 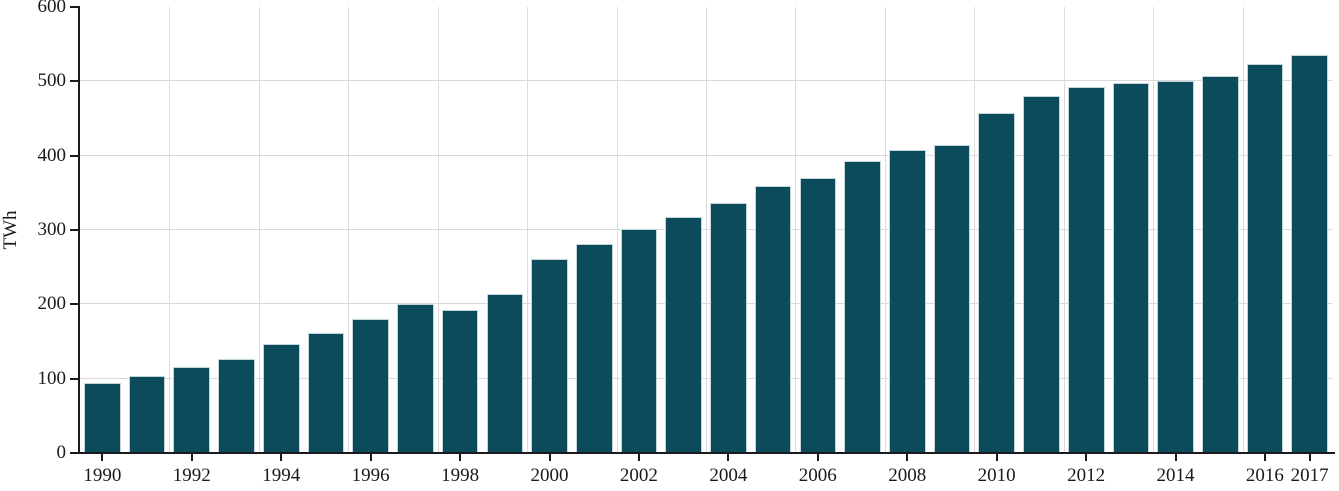 I want to click on bar-slot-2015, so click(x=1220, y=230).